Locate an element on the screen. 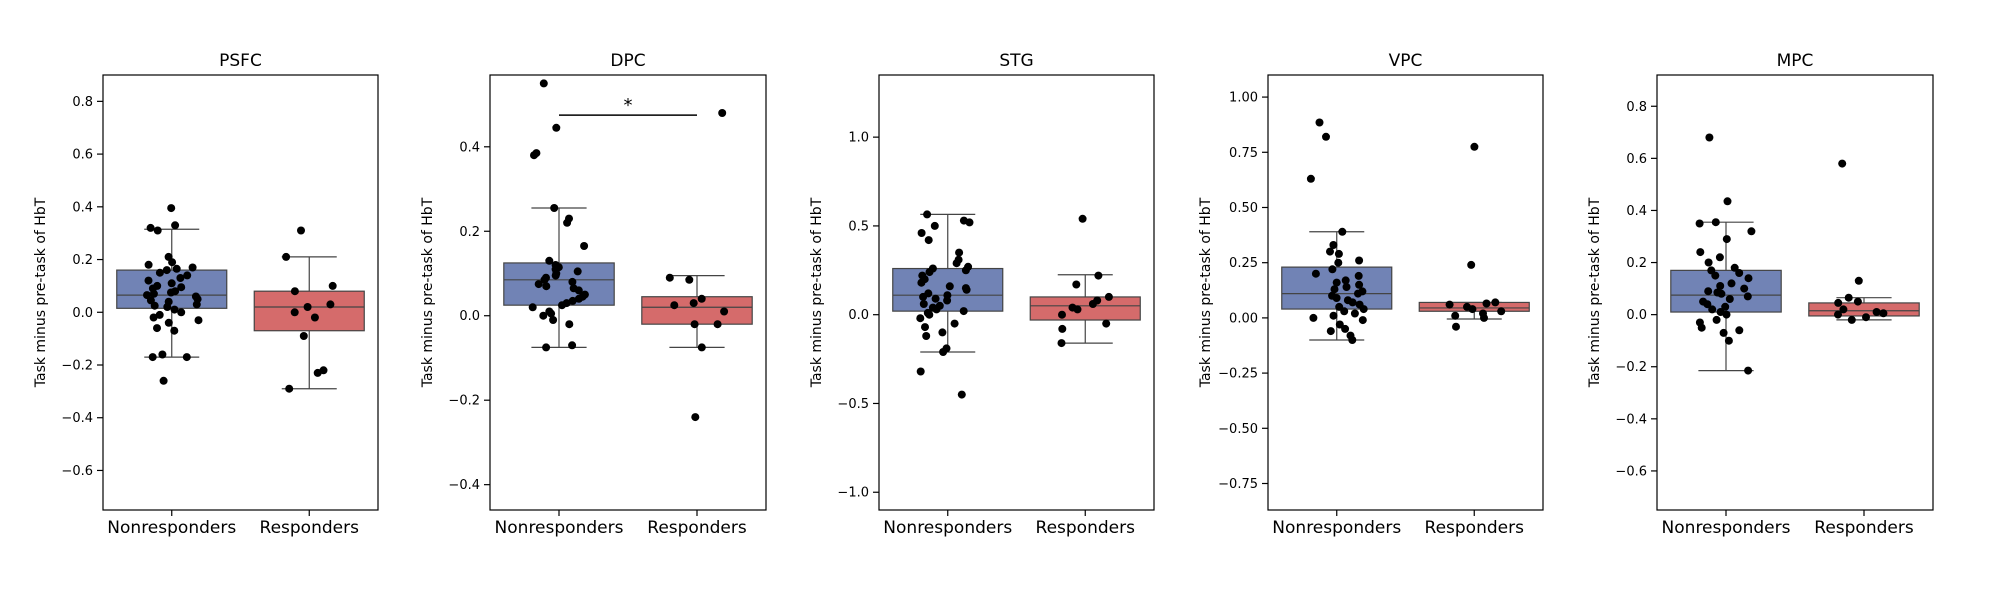 Image resolution: width=2000 pixels, height=600 pixels. y-tick-label: 0.2 is located at coordinates (469, 232).